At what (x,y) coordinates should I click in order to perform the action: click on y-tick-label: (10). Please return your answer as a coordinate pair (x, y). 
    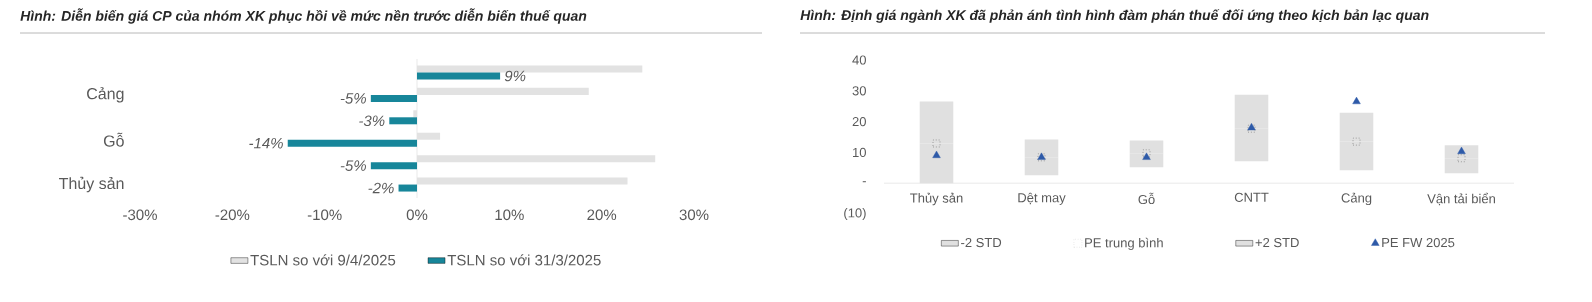
    Looking at the image, I should click on (855, 214).